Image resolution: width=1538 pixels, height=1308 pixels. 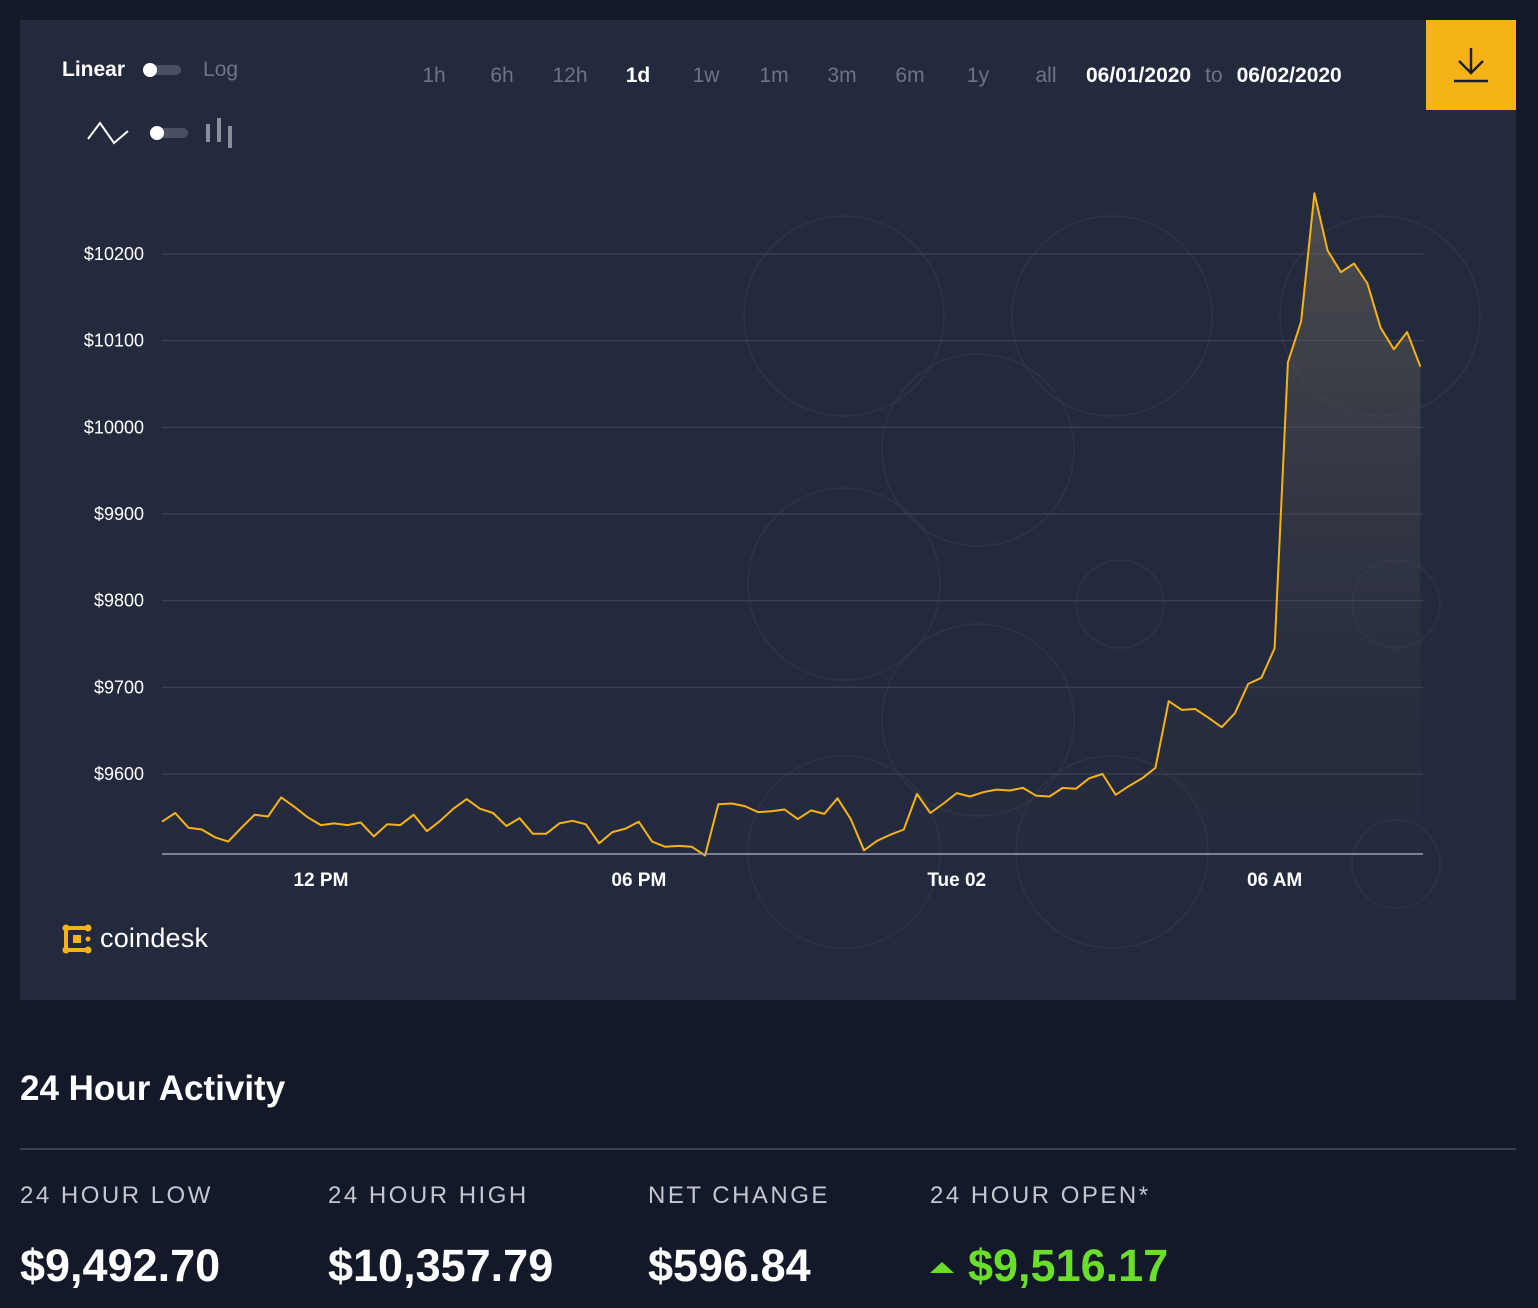 I want to click on chart-type-toggle, so click(x=160, y=133).